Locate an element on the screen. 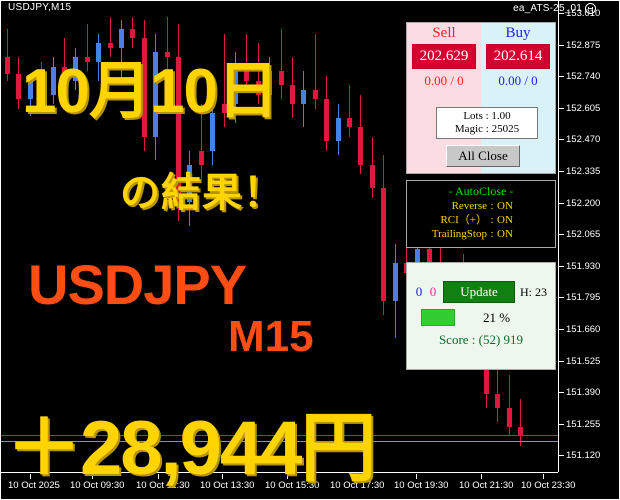 This screenshot has width=620, height=500. price-tick: 151.795 is located at coordinates (579, 297).